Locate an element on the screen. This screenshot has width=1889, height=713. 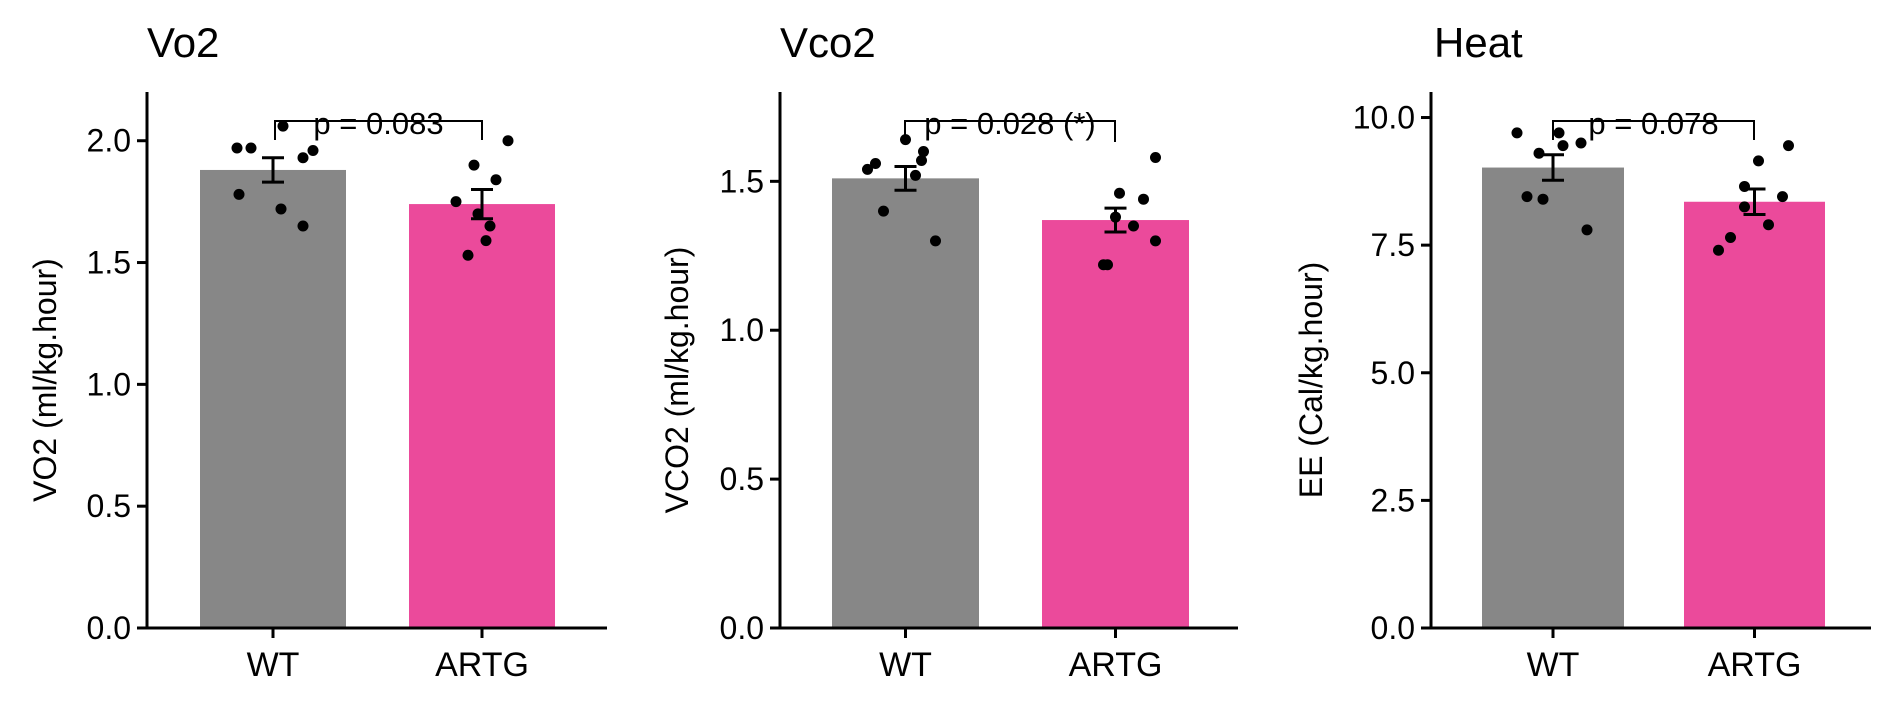
panel-3-y-tick-label: 5.0 is located at coordinates (1393, 373).